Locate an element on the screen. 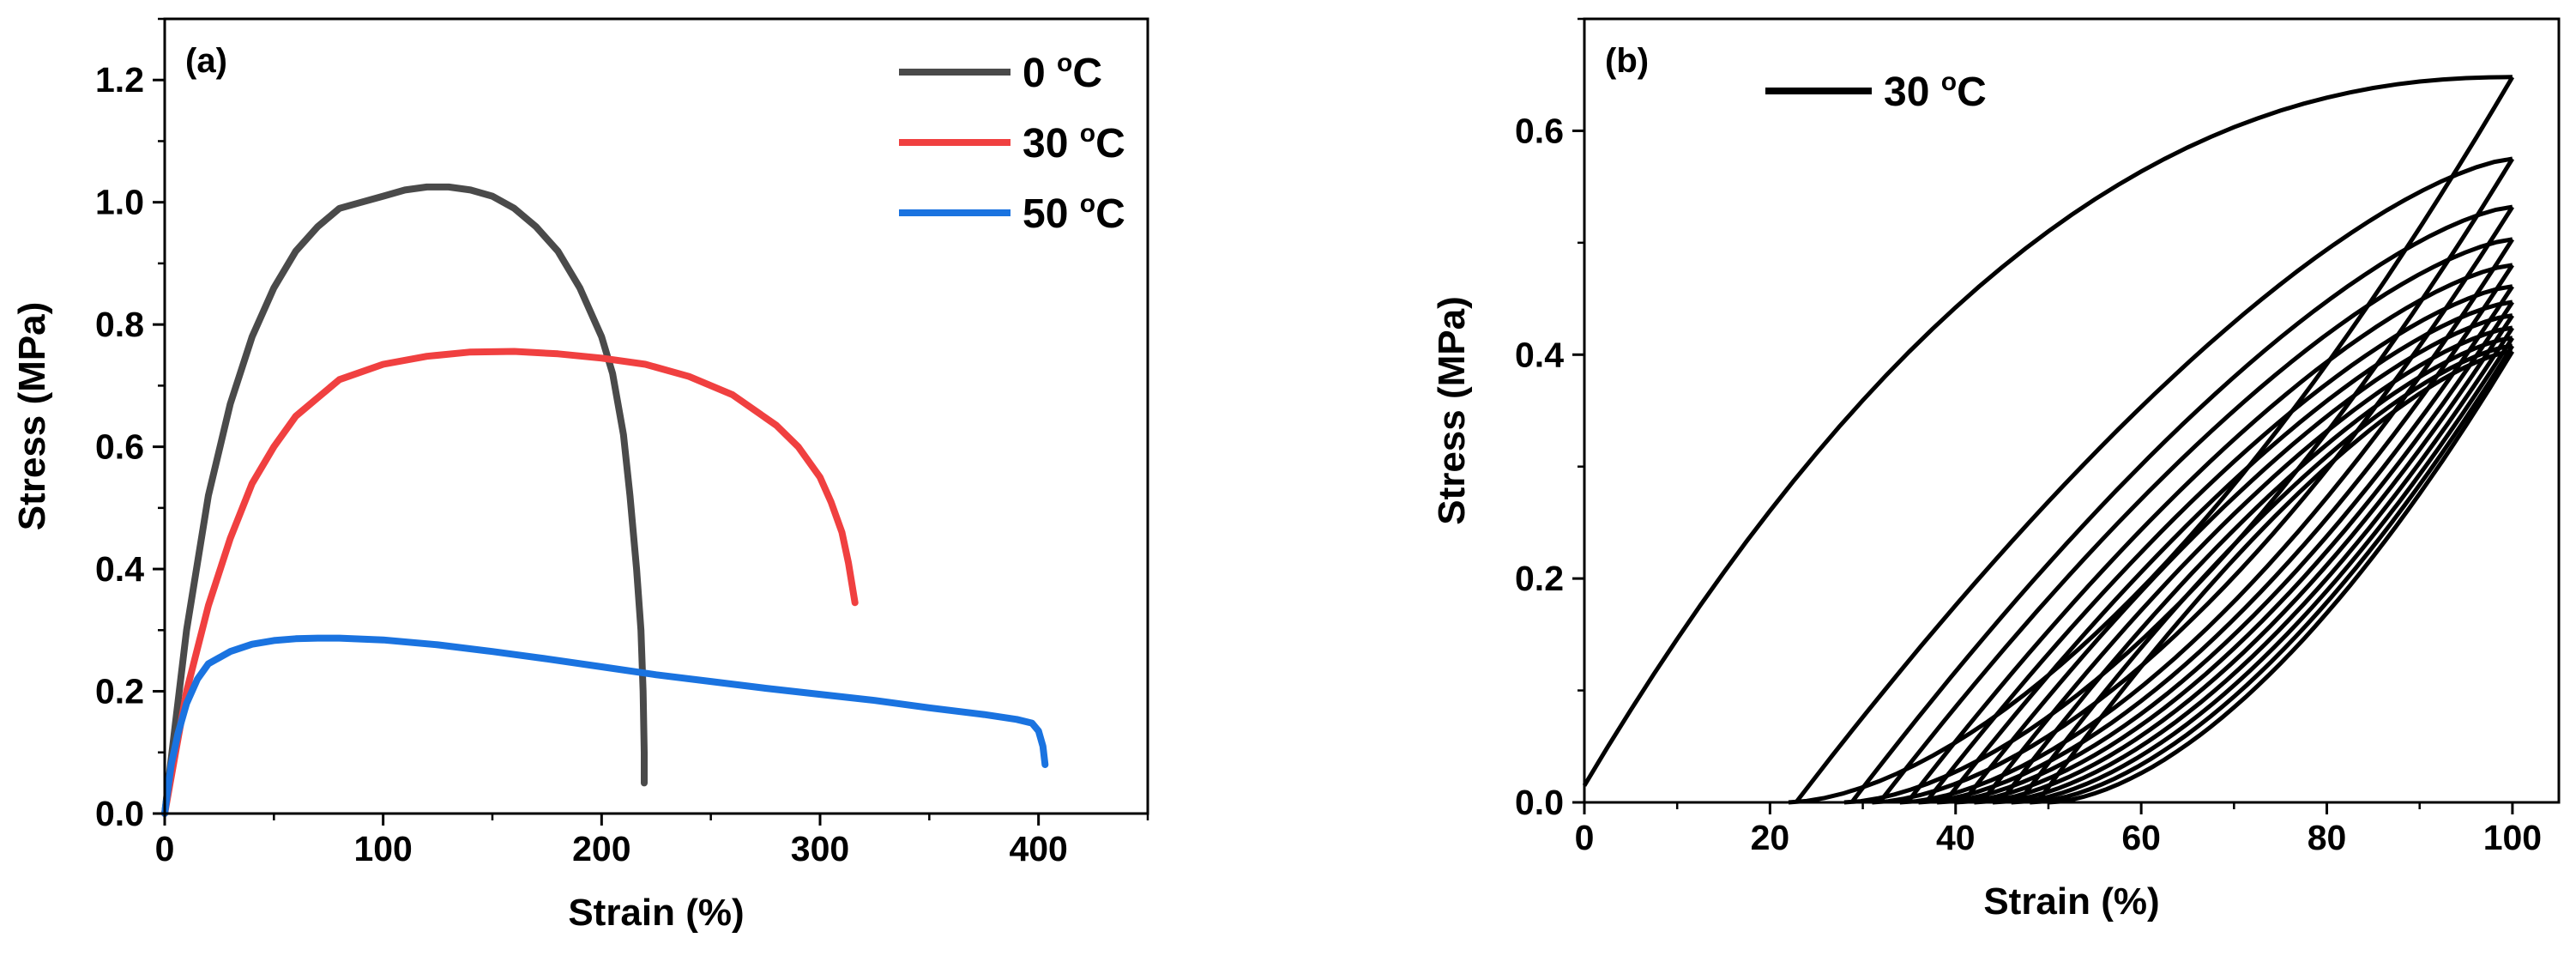  a-x-axis-title: Strain (%) is located at coordinates (656, 913).